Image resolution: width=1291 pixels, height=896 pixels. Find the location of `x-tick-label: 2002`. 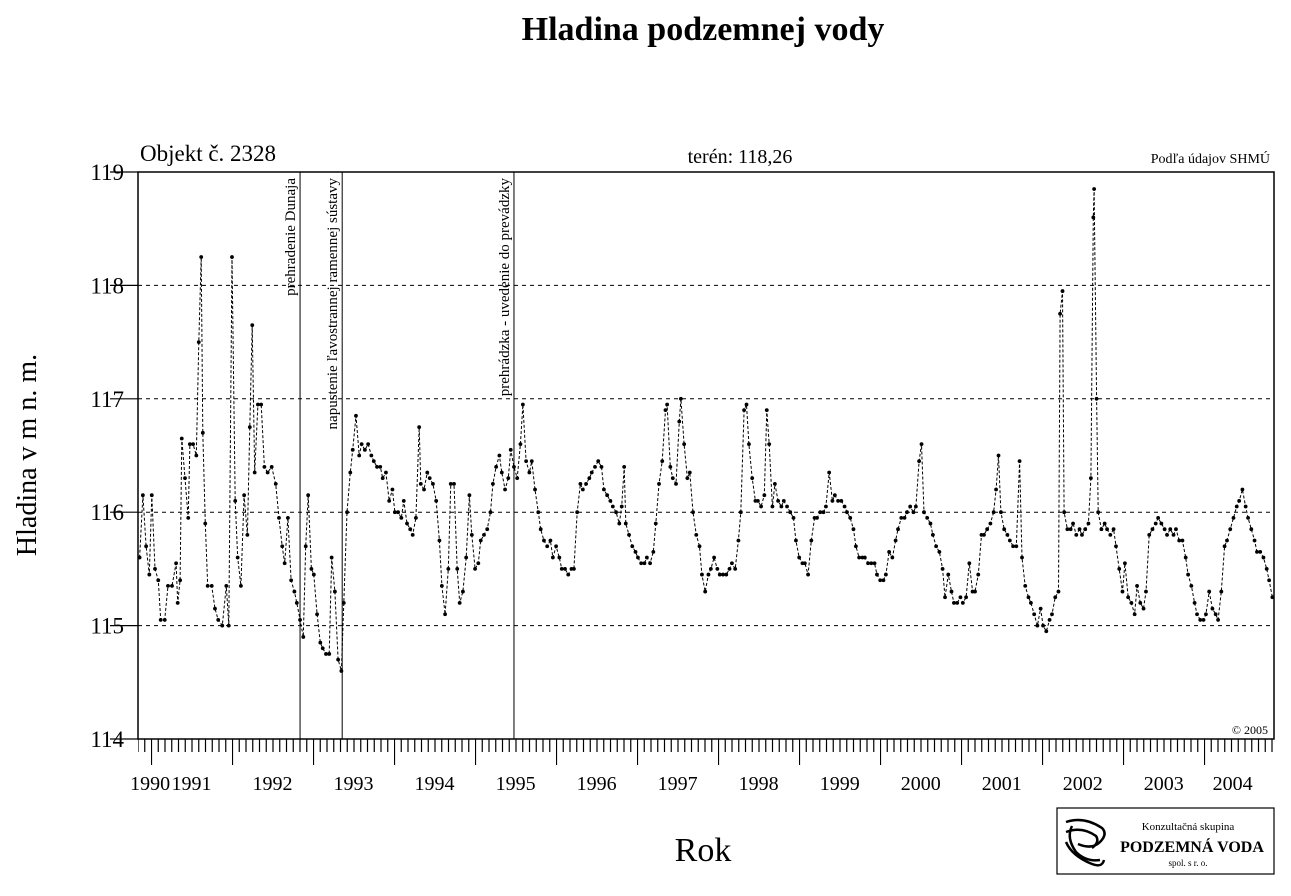

x-tick-label: 2002 is located at coordinates (1083, 784).